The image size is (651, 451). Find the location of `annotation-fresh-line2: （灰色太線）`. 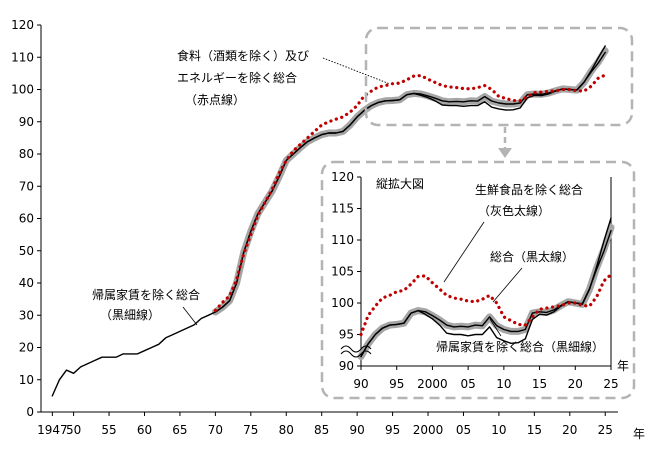

annotation-fresh-line2: （灰色太線） is located at coordinates (514, 210).